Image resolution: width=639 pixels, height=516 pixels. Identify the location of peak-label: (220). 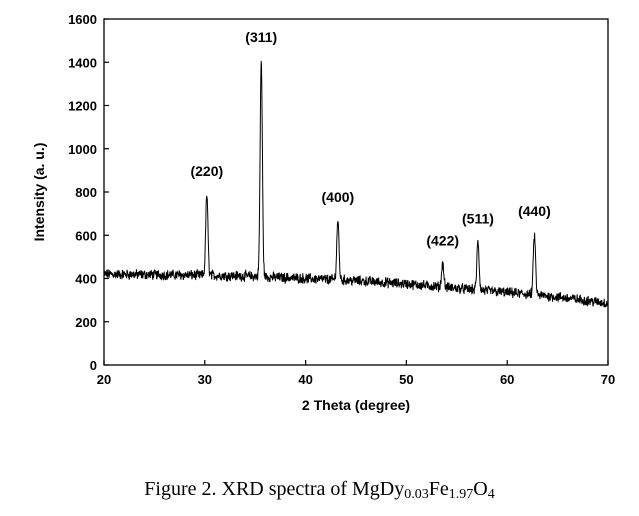
(206, 171).